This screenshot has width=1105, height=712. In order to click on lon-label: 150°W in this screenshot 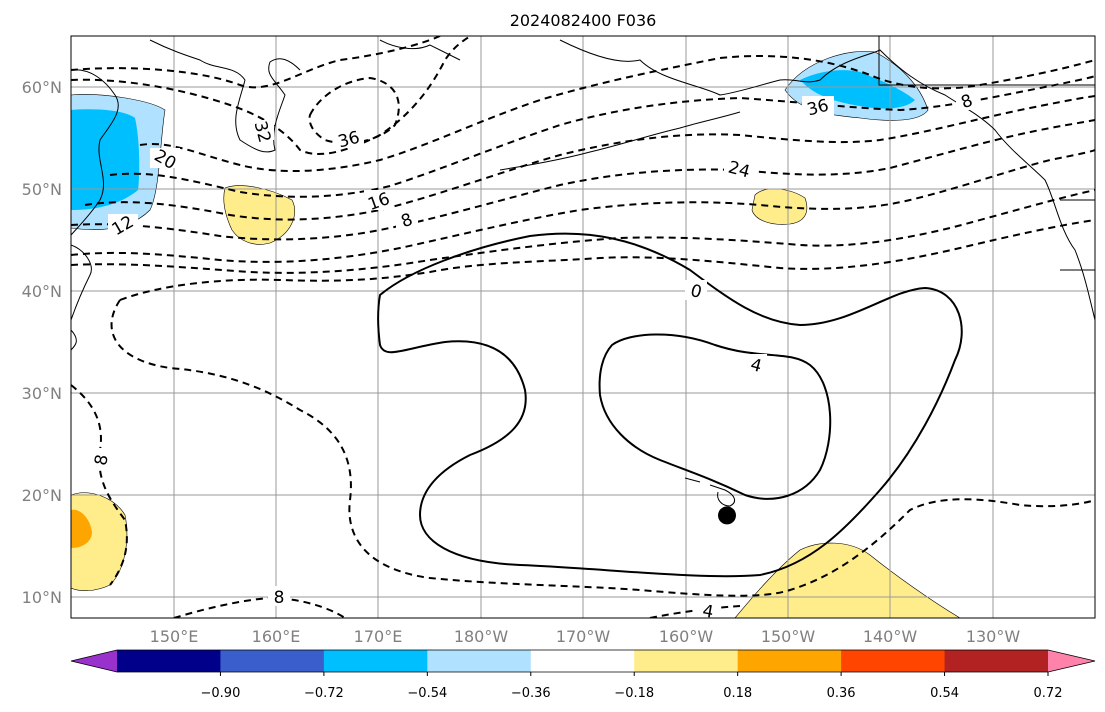, I will do `click(788, 636)`.